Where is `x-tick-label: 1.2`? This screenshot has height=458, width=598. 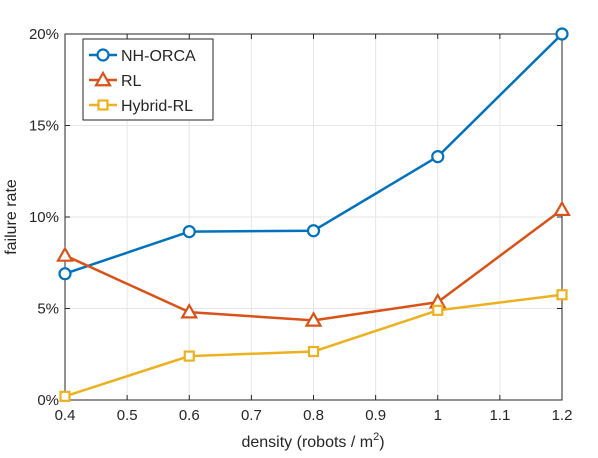
x-tick-label: 1.2 is located at coordinates (562, 415).